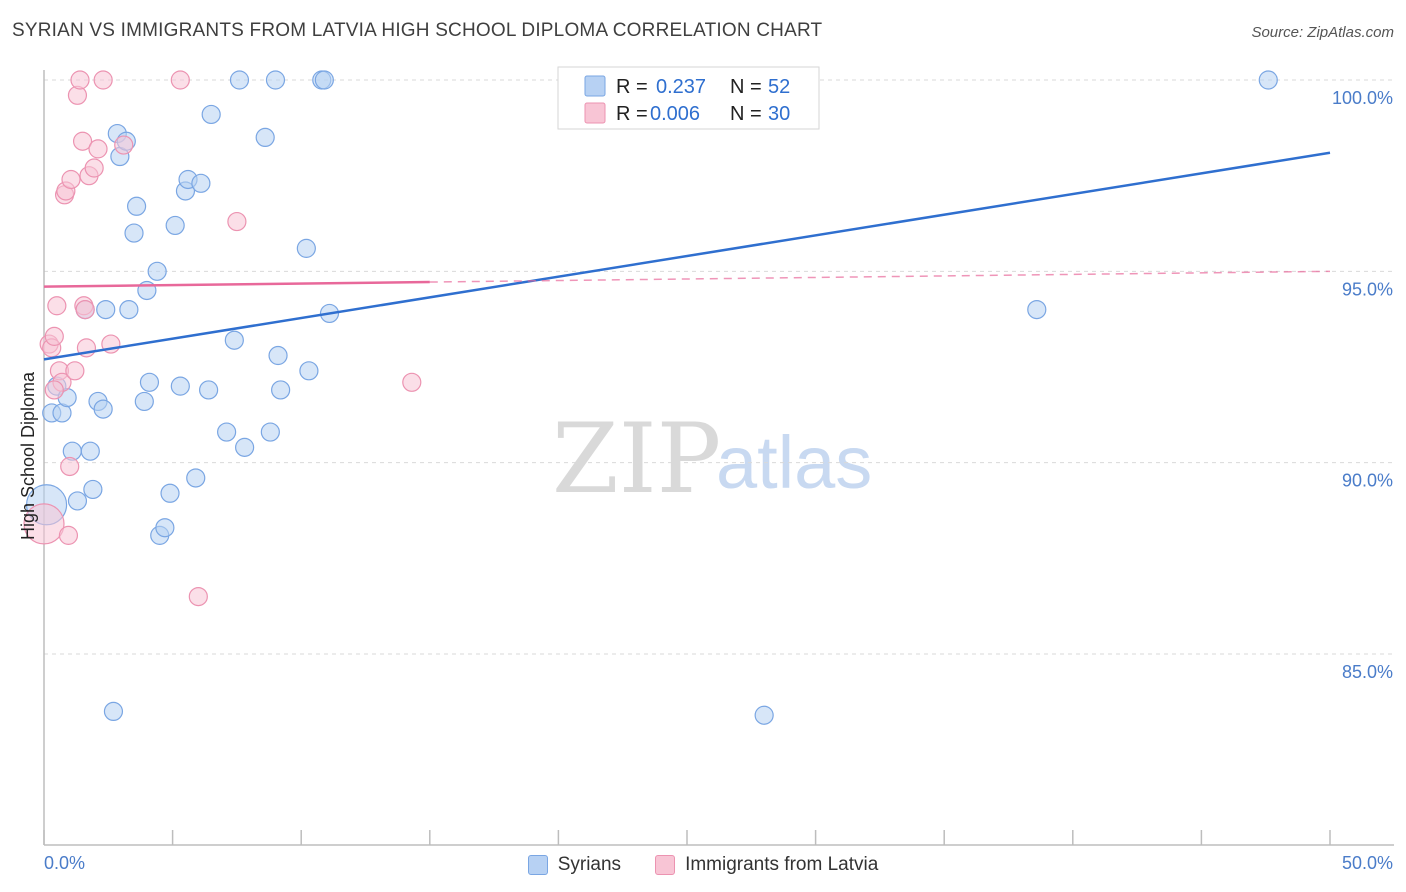 This screenshot has height=892, width=1406. I want to click on y-tick-label: 90.0%, so click(1367, 481).